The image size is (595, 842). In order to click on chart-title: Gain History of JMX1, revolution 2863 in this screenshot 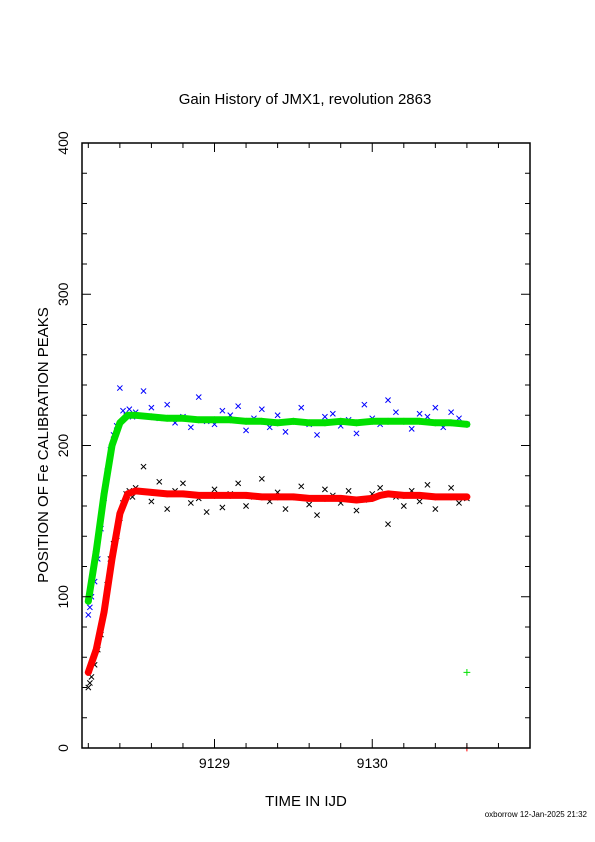, I will do `click(305, 99)`.